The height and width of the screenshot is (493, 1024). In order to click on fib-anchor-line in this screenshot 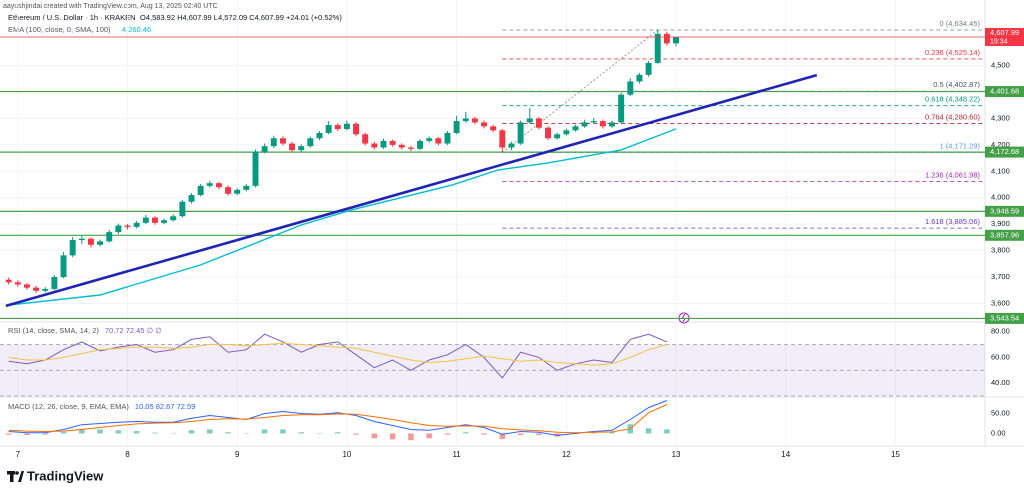, I will do `click(580, 91)`.